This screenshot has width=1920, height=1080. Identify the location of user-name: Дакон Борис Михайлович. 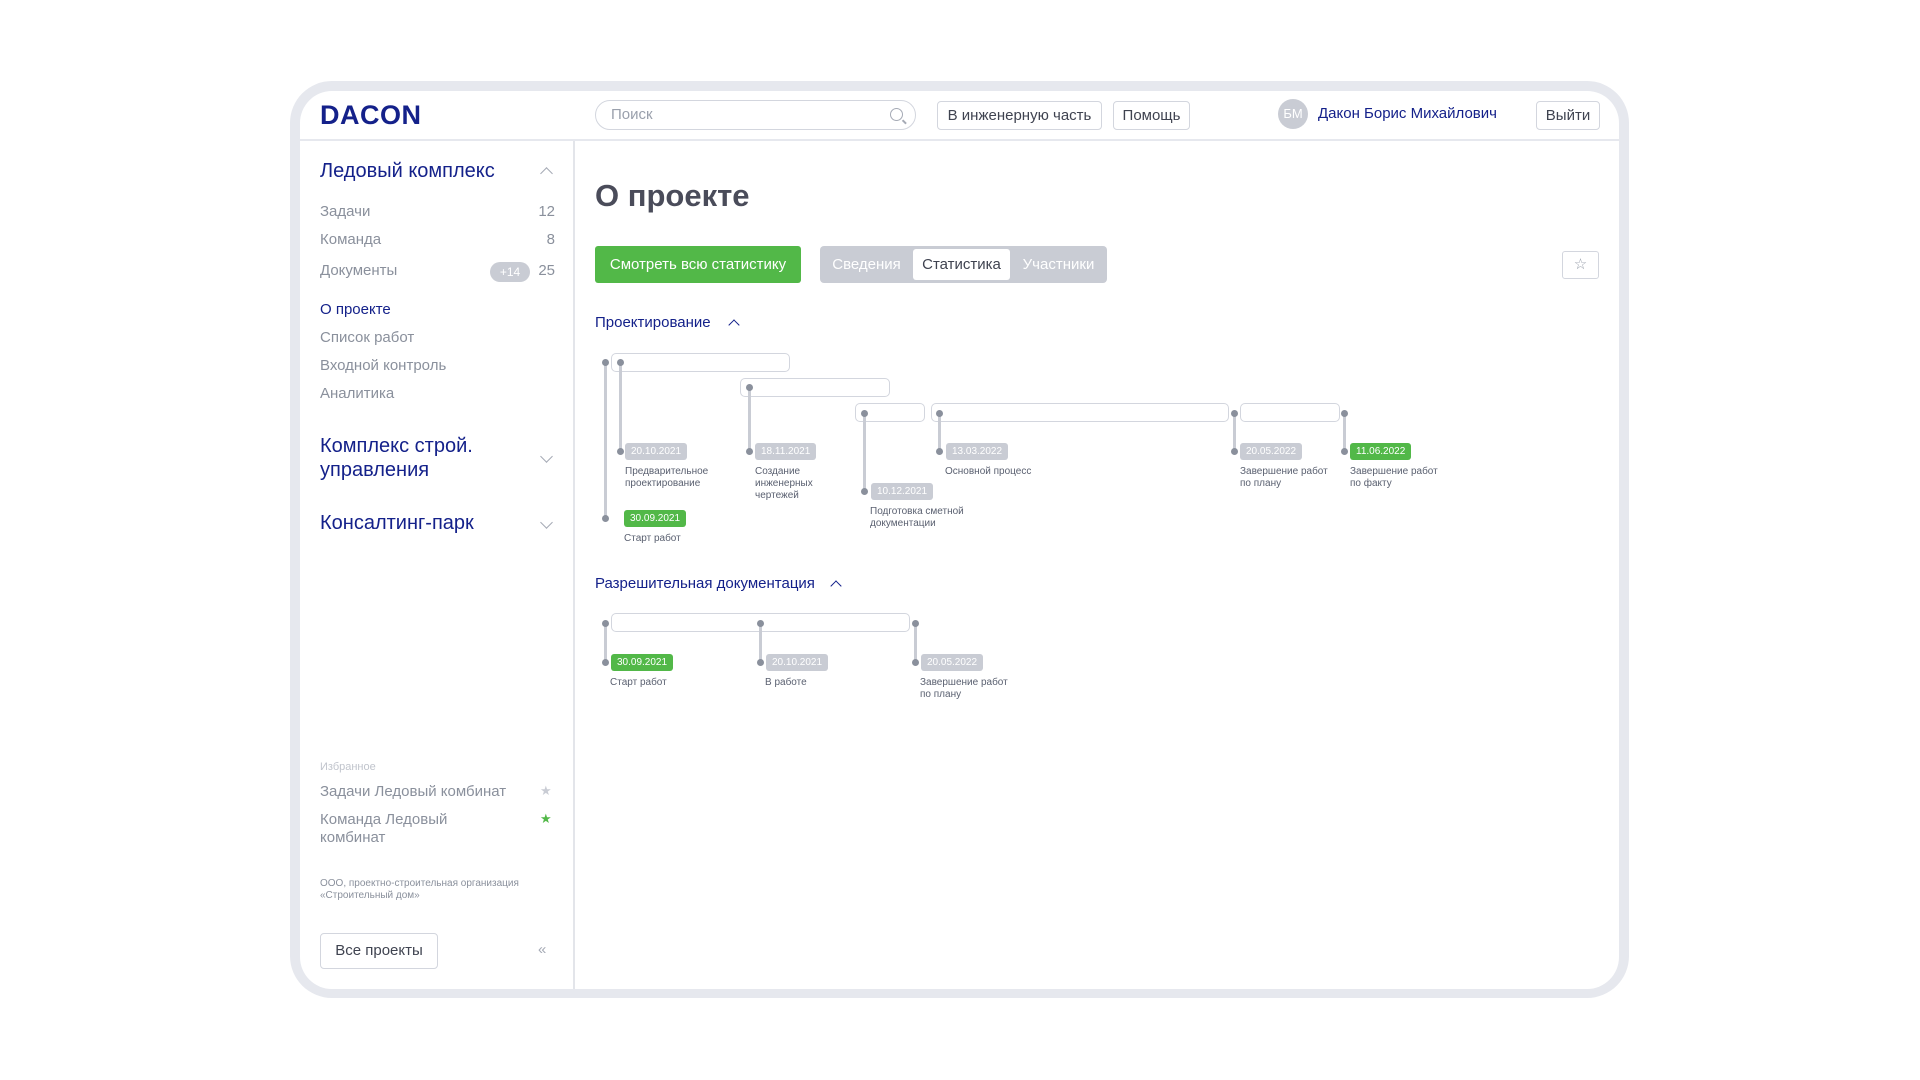
(1407, 113).